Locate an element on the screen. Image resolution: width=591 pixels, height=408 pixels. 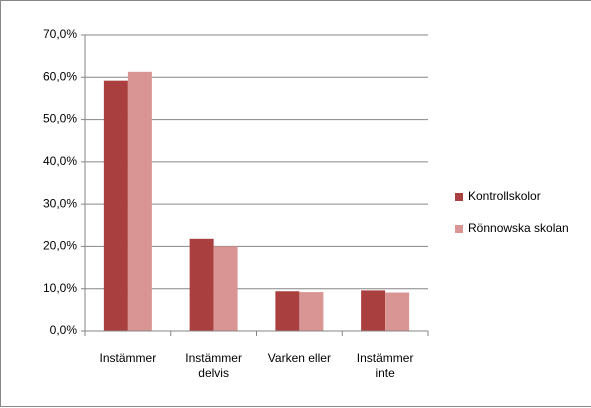
y-tick-label: 0,0% is located at coordinates (64, 330).